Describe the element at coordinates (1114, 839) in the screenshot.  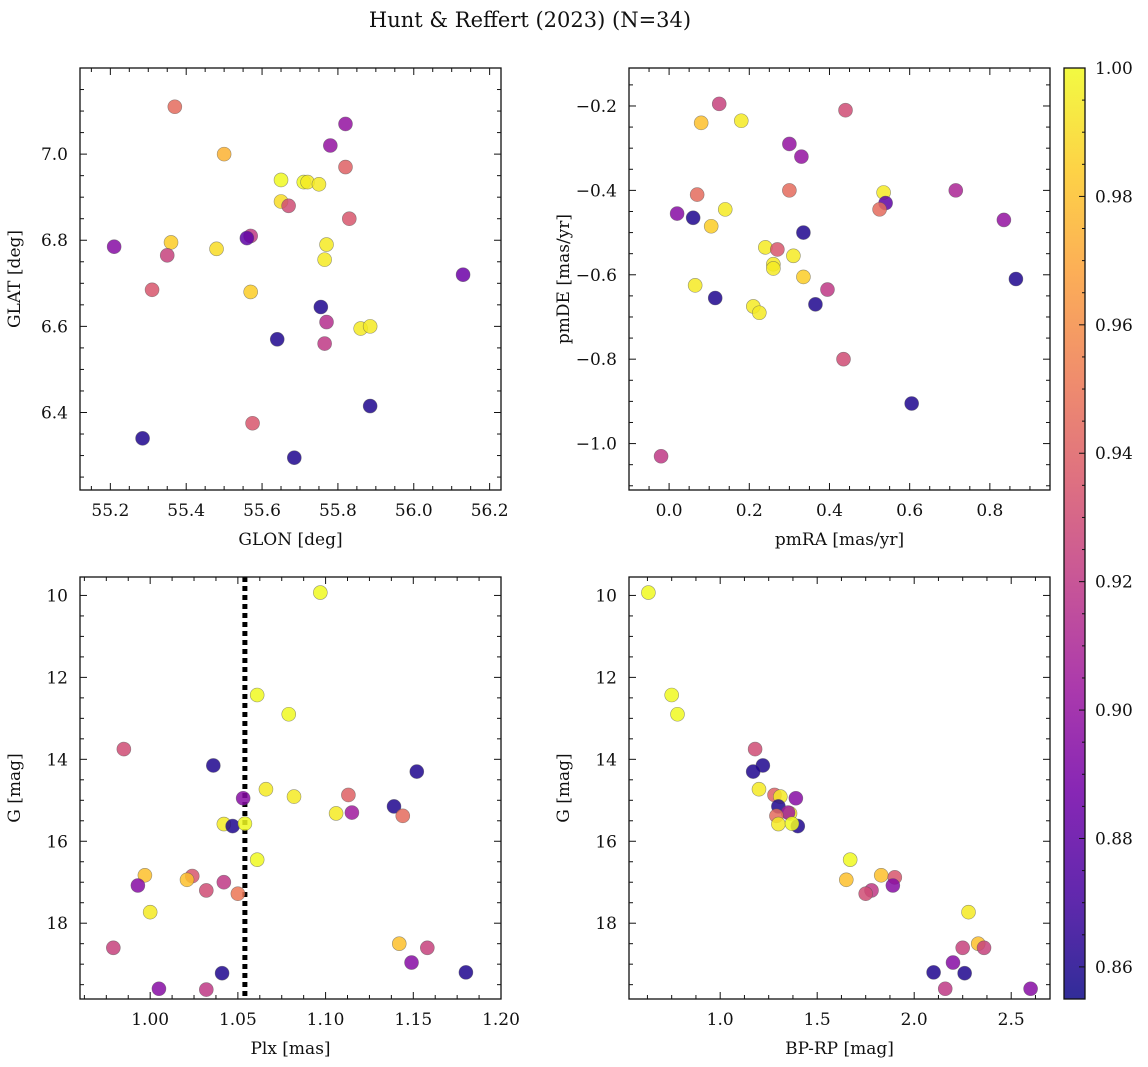
I see `colorbar-tick-label: 0.88` at that location.